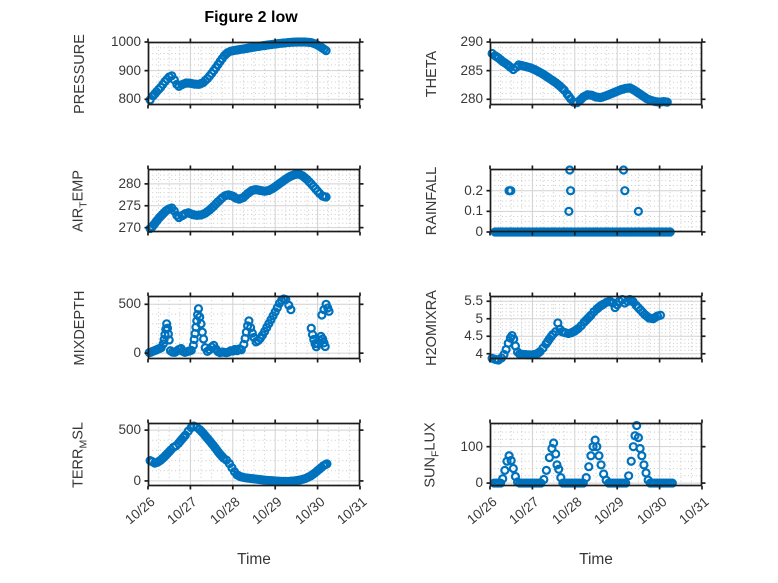 The image size is (778, 583). I want to click on major-grid, so click(596, 327).